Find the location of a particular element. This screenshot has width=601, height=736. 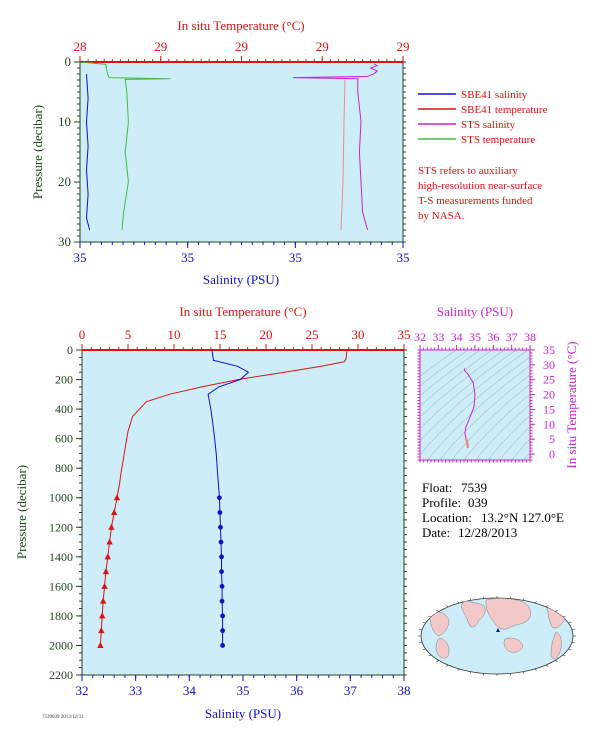

date-label: Date: is located at coordinates (436, 532).